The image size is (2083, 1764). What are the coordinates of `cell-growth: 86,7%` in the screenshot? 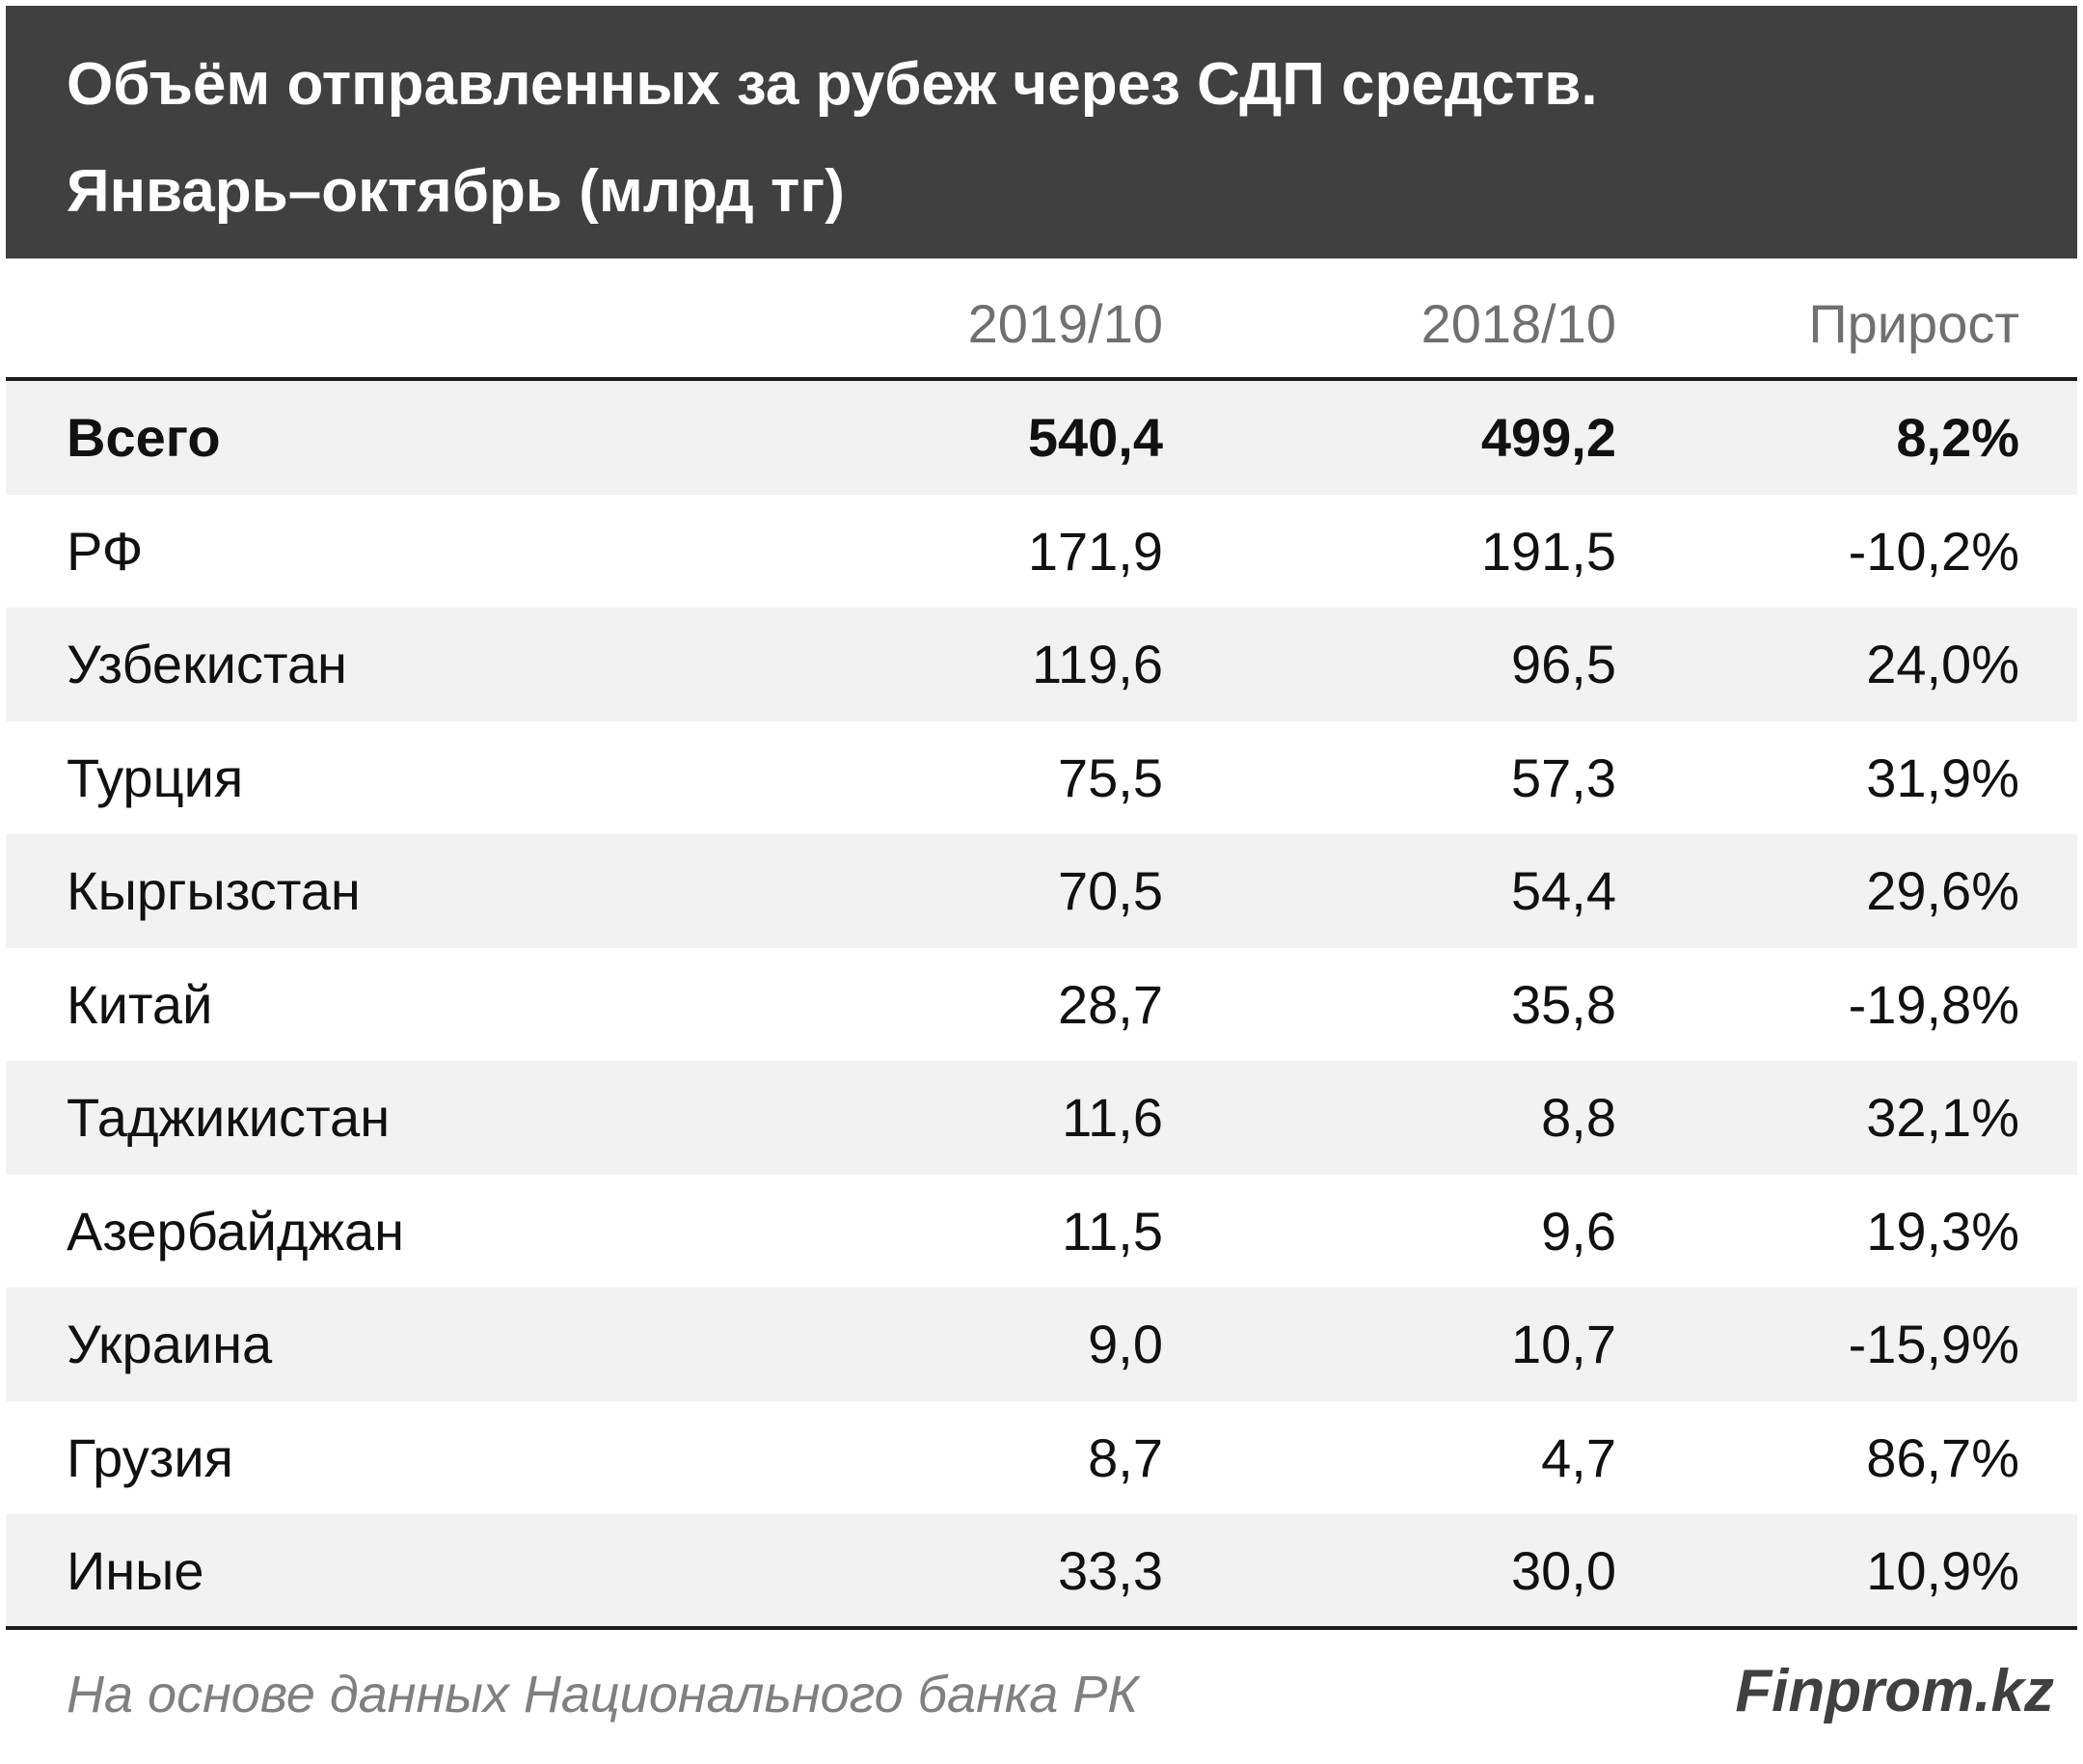 It's located at (1943, 1457).